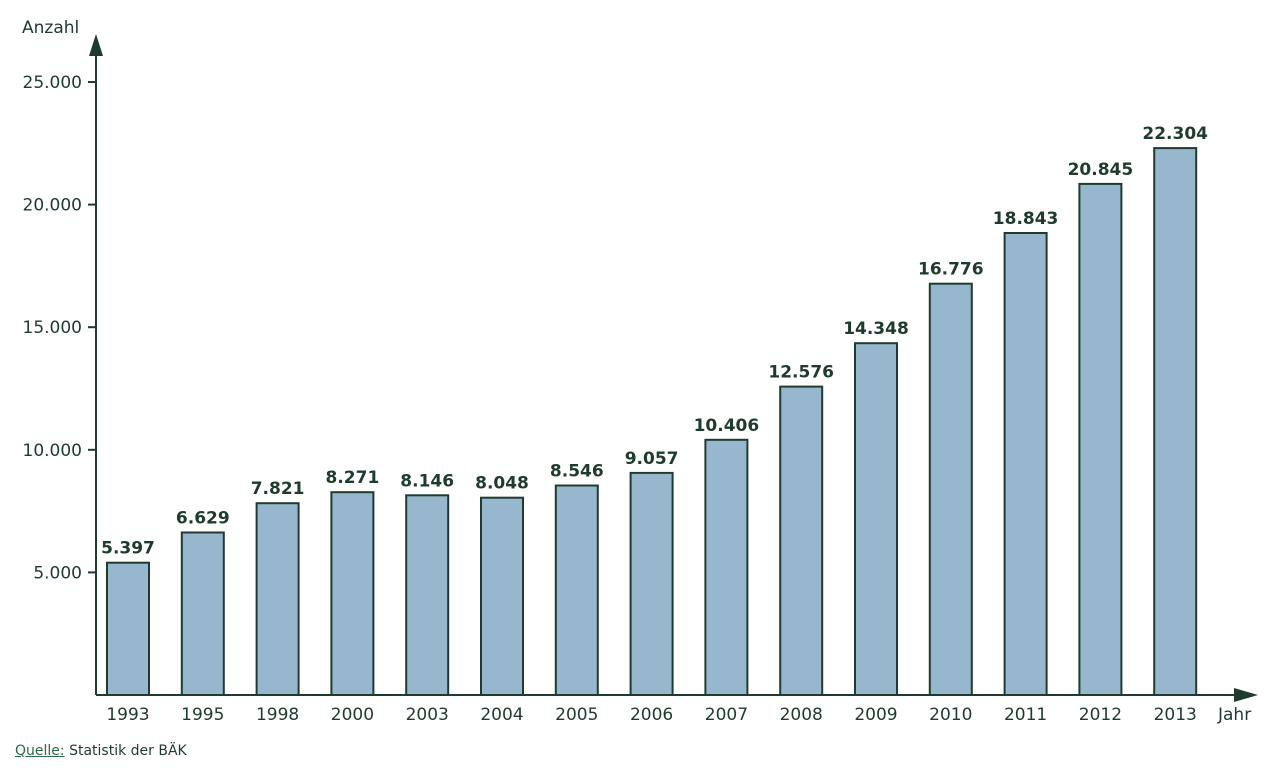 This screenshot has height=771, width=1280. What do you see at coordinates (52, 451) in the screenshot?
I see `y-tick-label-10000: 10.000` at bounding box center [52, 451].